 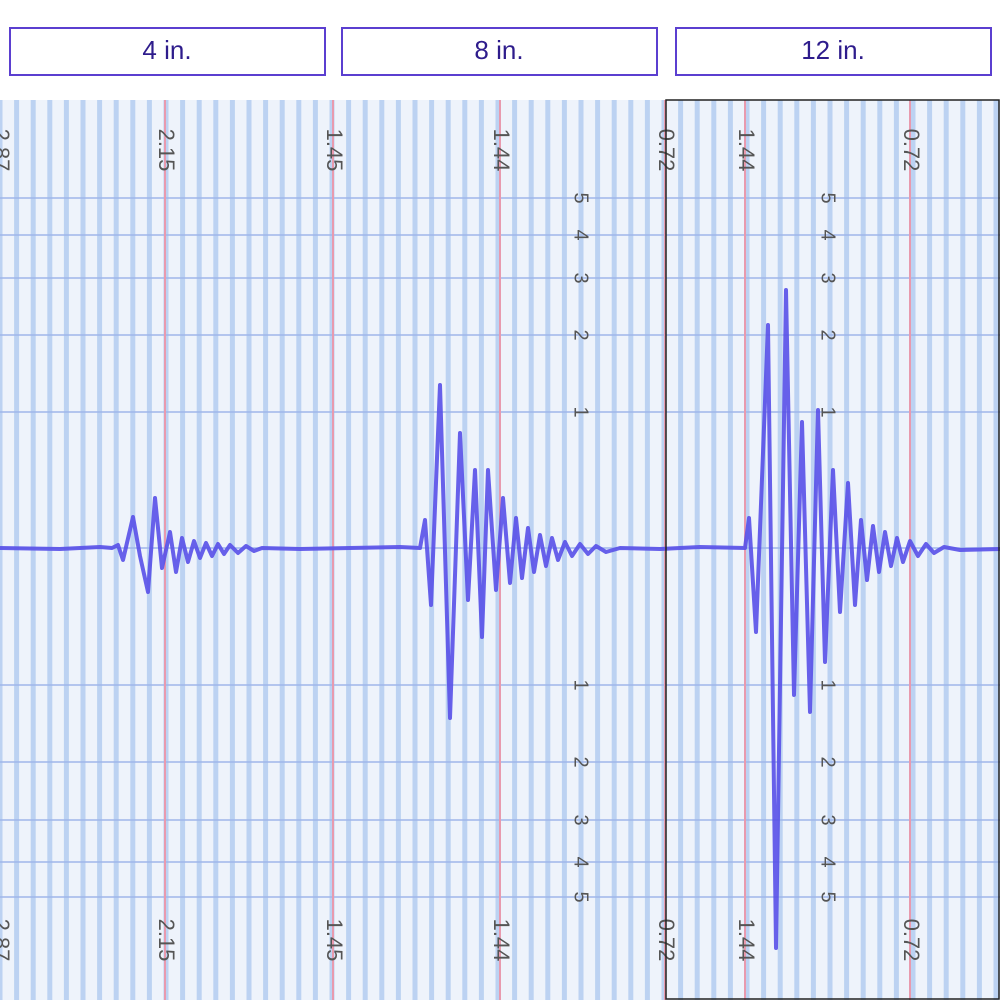 I want to click on button-label: 4 in., so click(x=166, y=50).